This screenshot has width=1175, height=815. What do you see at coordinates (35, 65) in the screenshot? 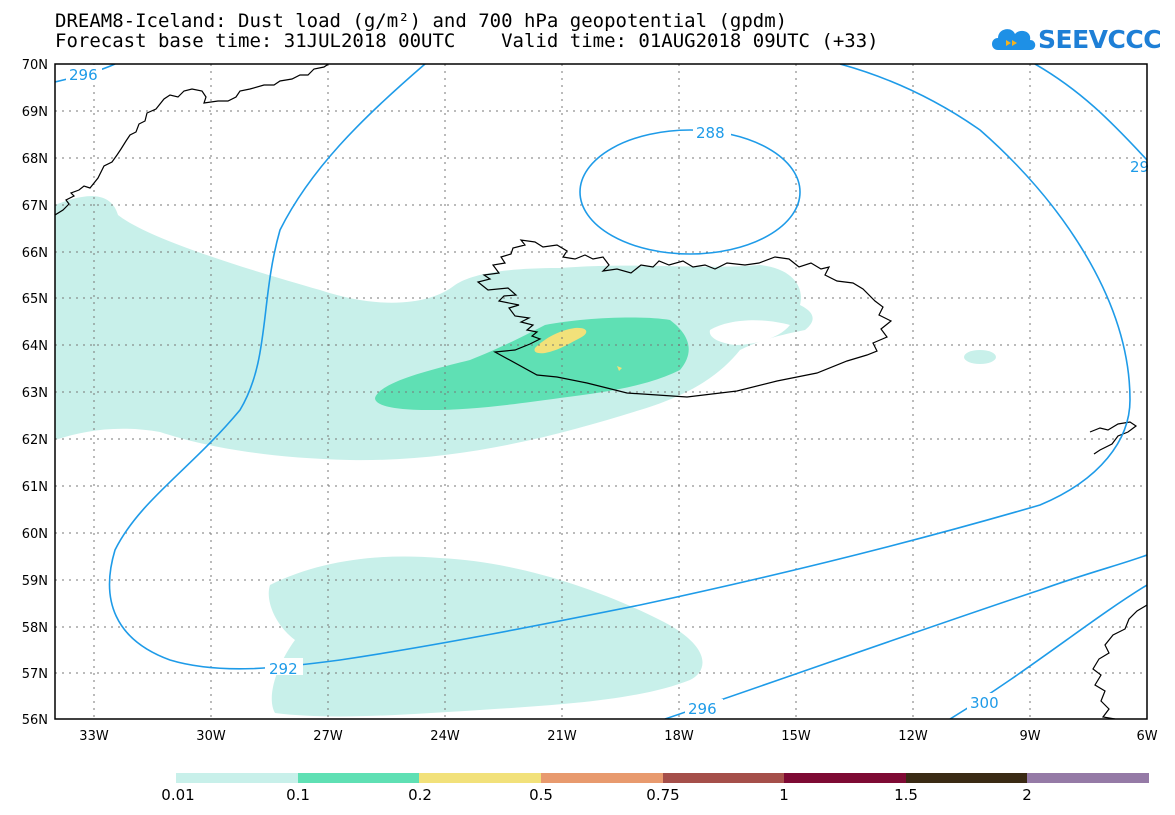
I see `lat-label: 70N` at bounding box center [35, 65].